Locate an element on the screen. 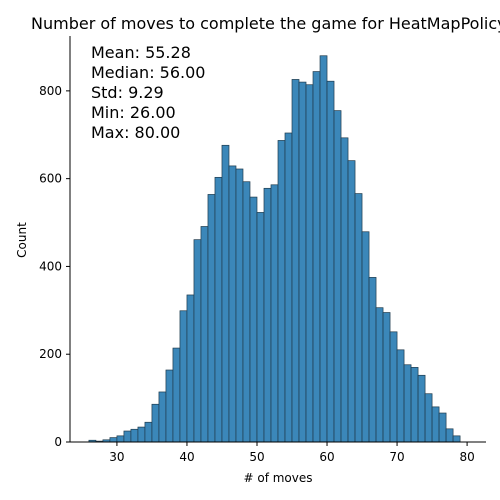  x-tick-label: 40 is located at coordinates (186, 457).